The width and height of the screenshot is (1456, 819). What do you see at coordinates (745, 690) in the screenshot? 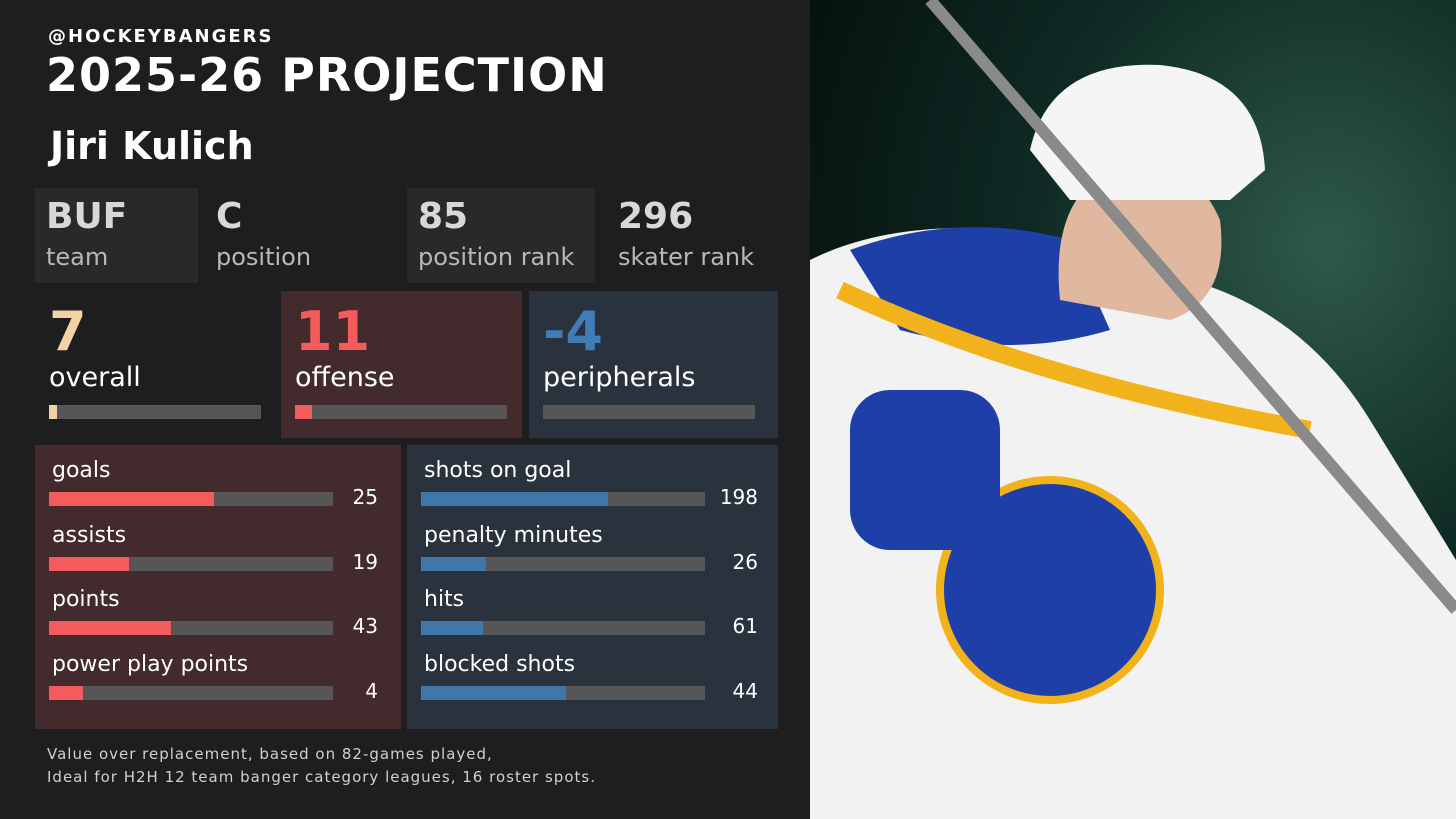
I see `stat-value: 44` at bounding box center [745, 690].